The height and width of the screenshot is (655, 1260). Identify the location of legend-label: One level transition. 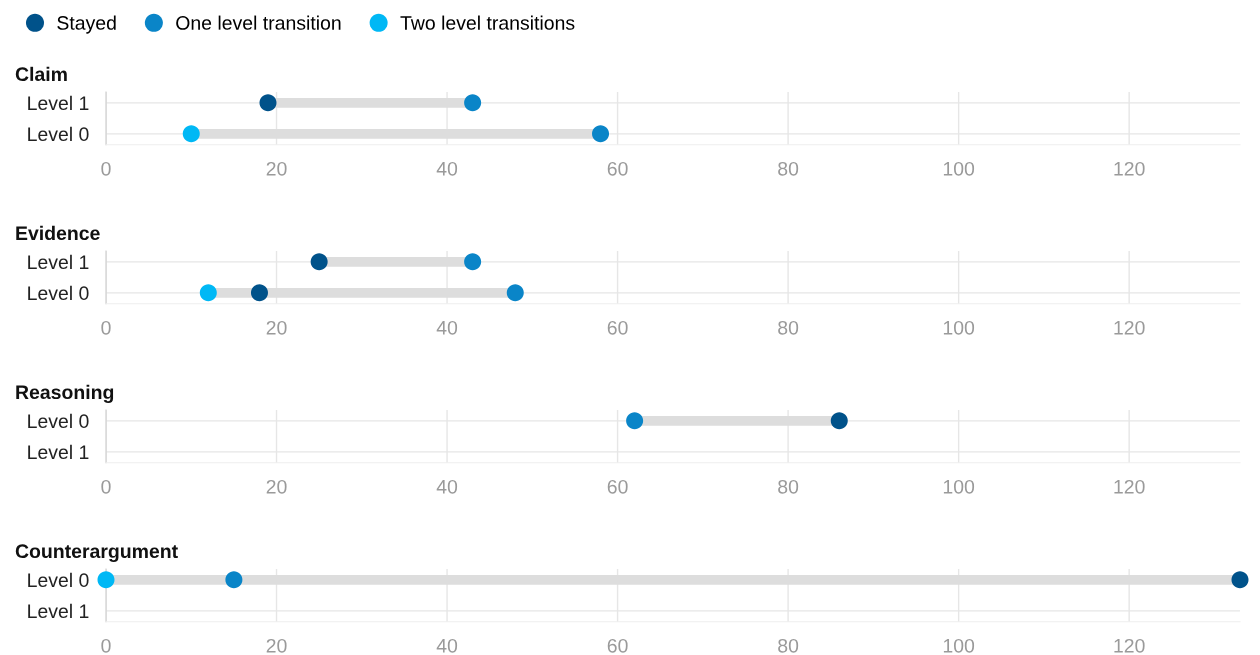
(258, 22).